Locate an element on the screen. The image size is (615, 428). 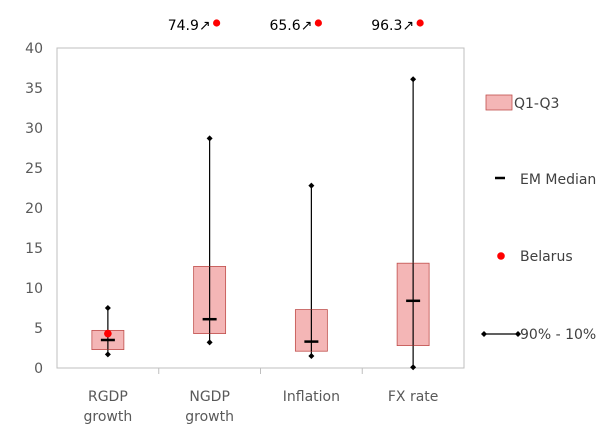
legend-label-whisker: 90% - 10% is located at coordinates (558, 335).